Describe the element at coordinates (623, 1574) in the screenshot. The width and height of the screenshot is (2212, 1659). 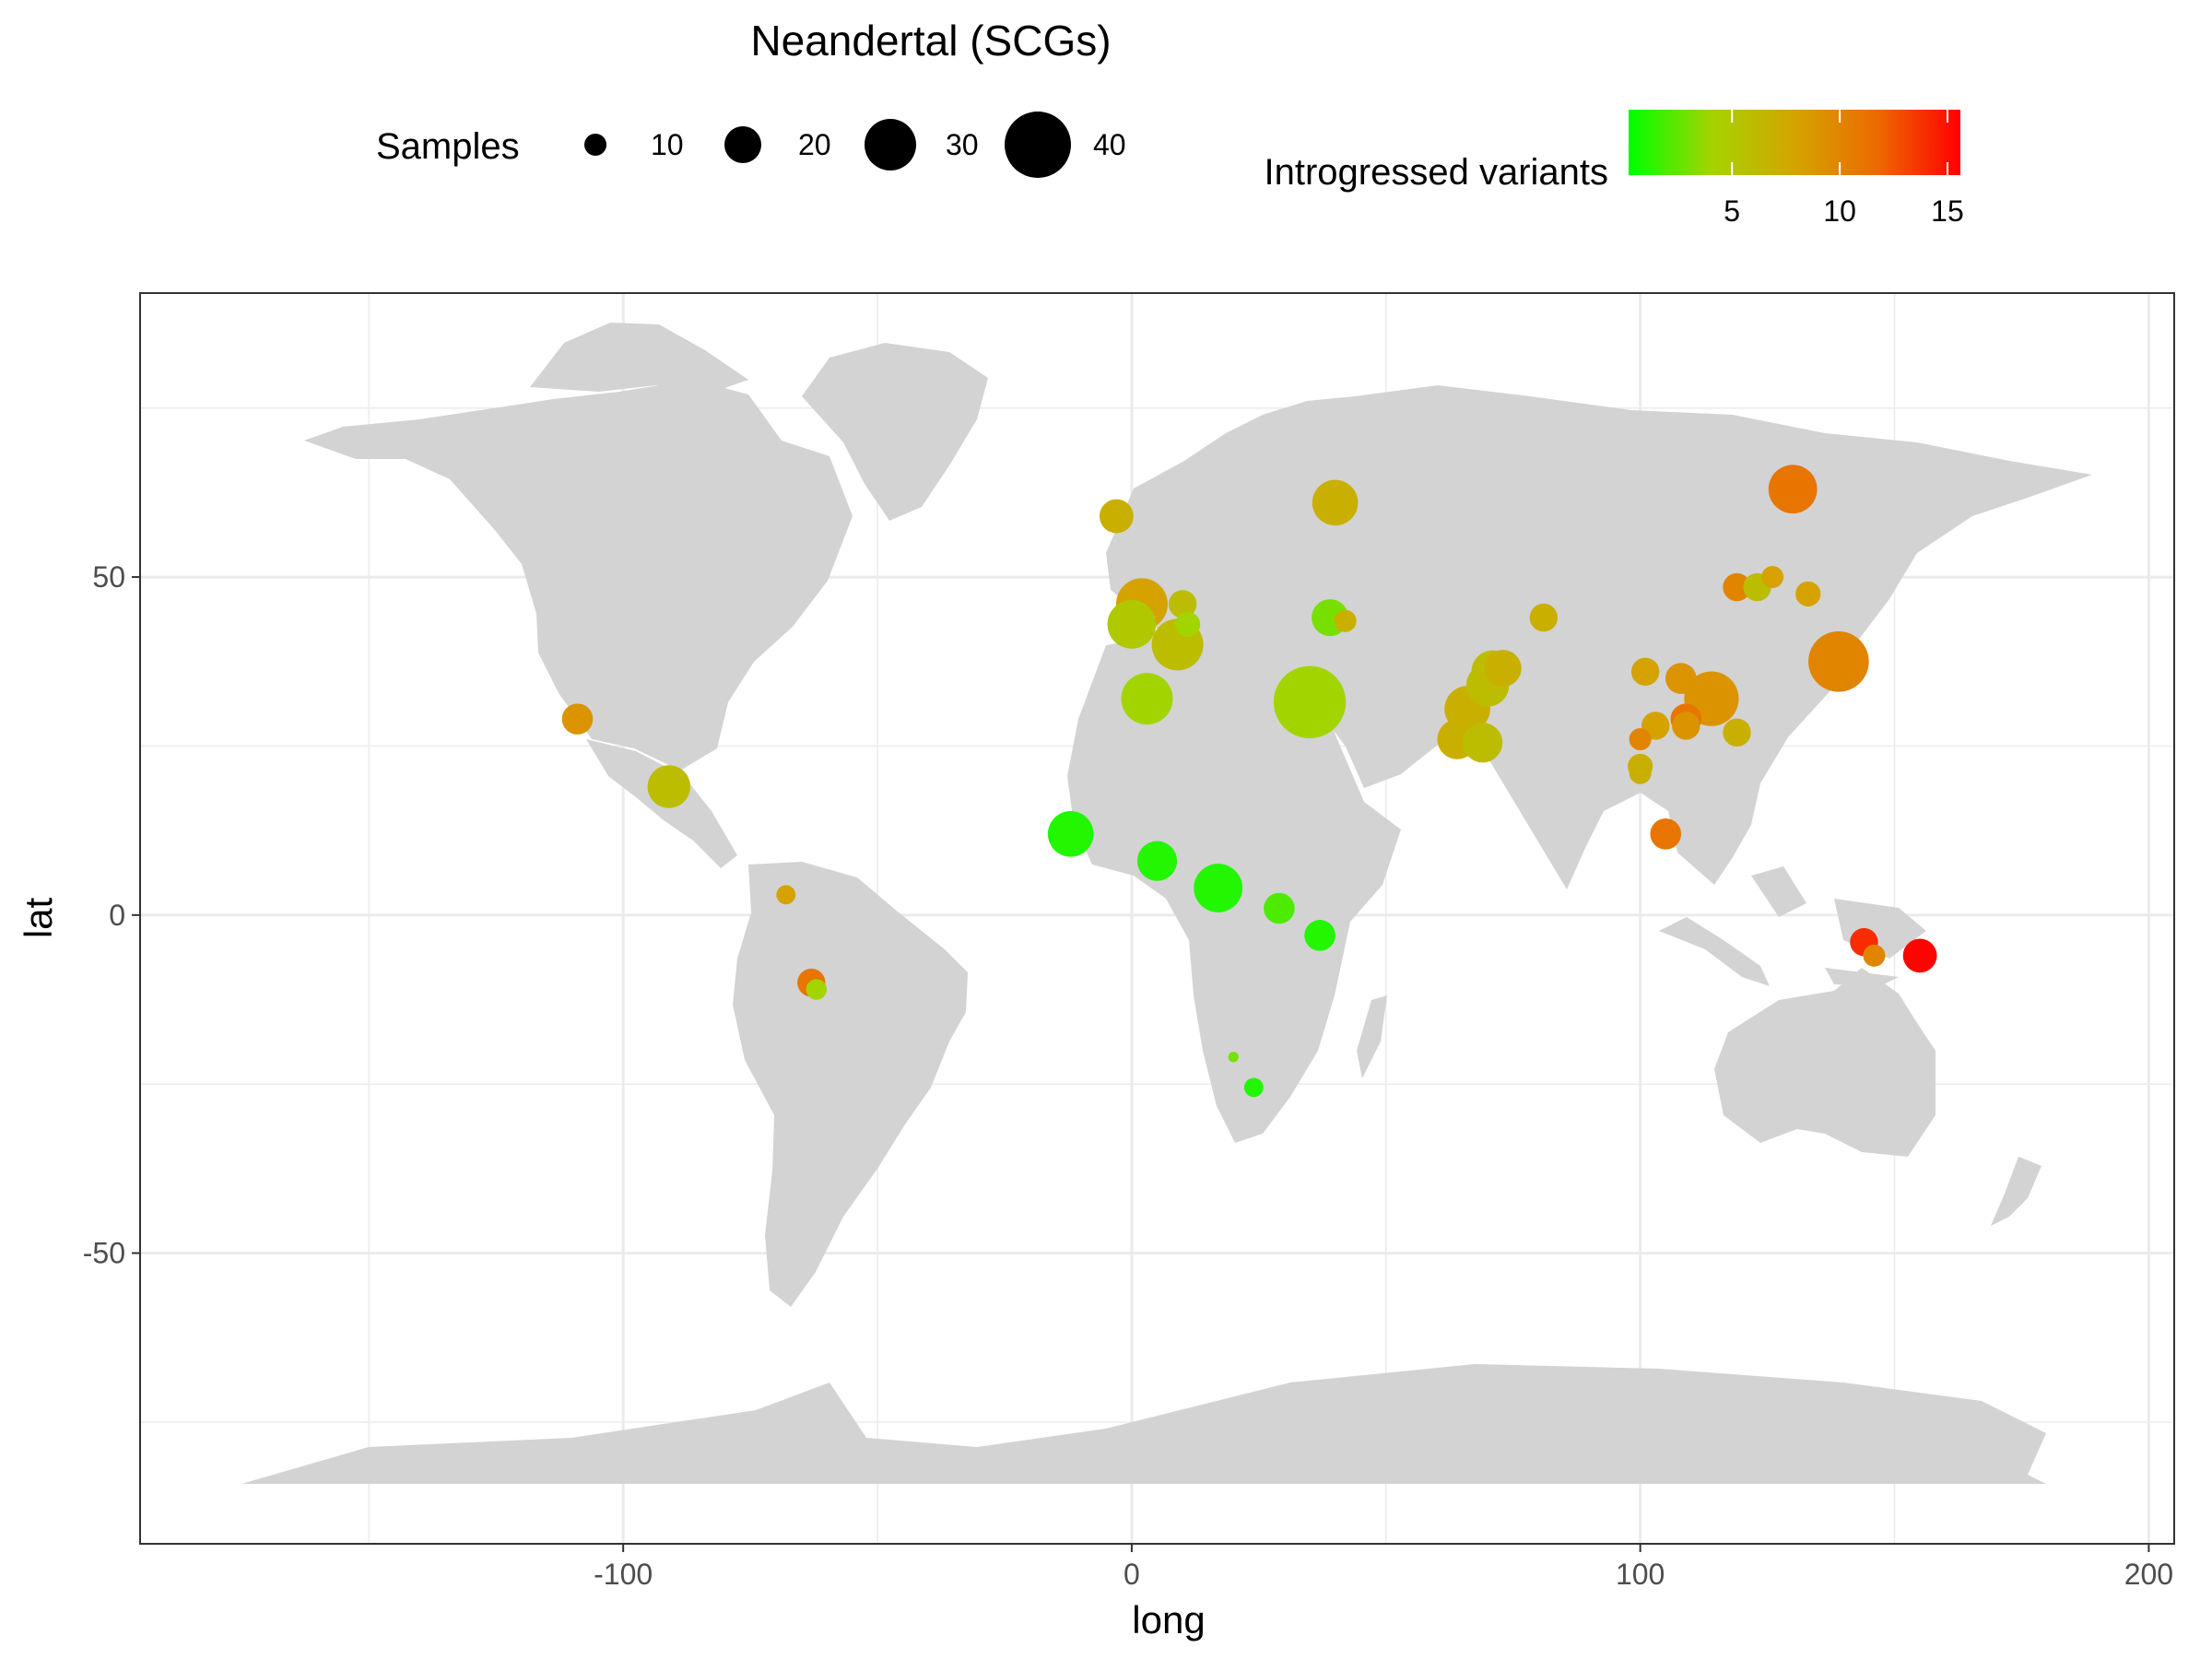
I see `x-tick-label: -100` at that location.